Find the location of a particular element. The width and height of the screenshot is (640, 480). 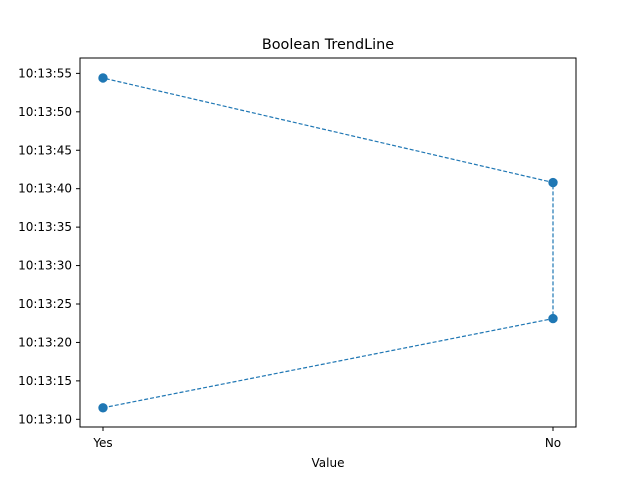

x-axis-label: Value is located at coordinates (328, 463).